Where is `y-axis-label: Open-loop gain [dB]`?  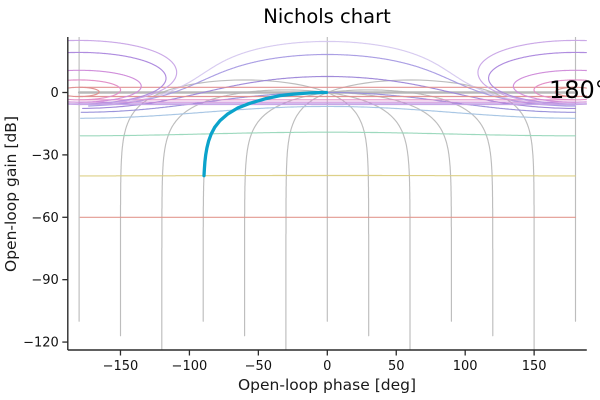 y-axis-label: Open-loop gain [dB] is located at coordinates (11, 194).